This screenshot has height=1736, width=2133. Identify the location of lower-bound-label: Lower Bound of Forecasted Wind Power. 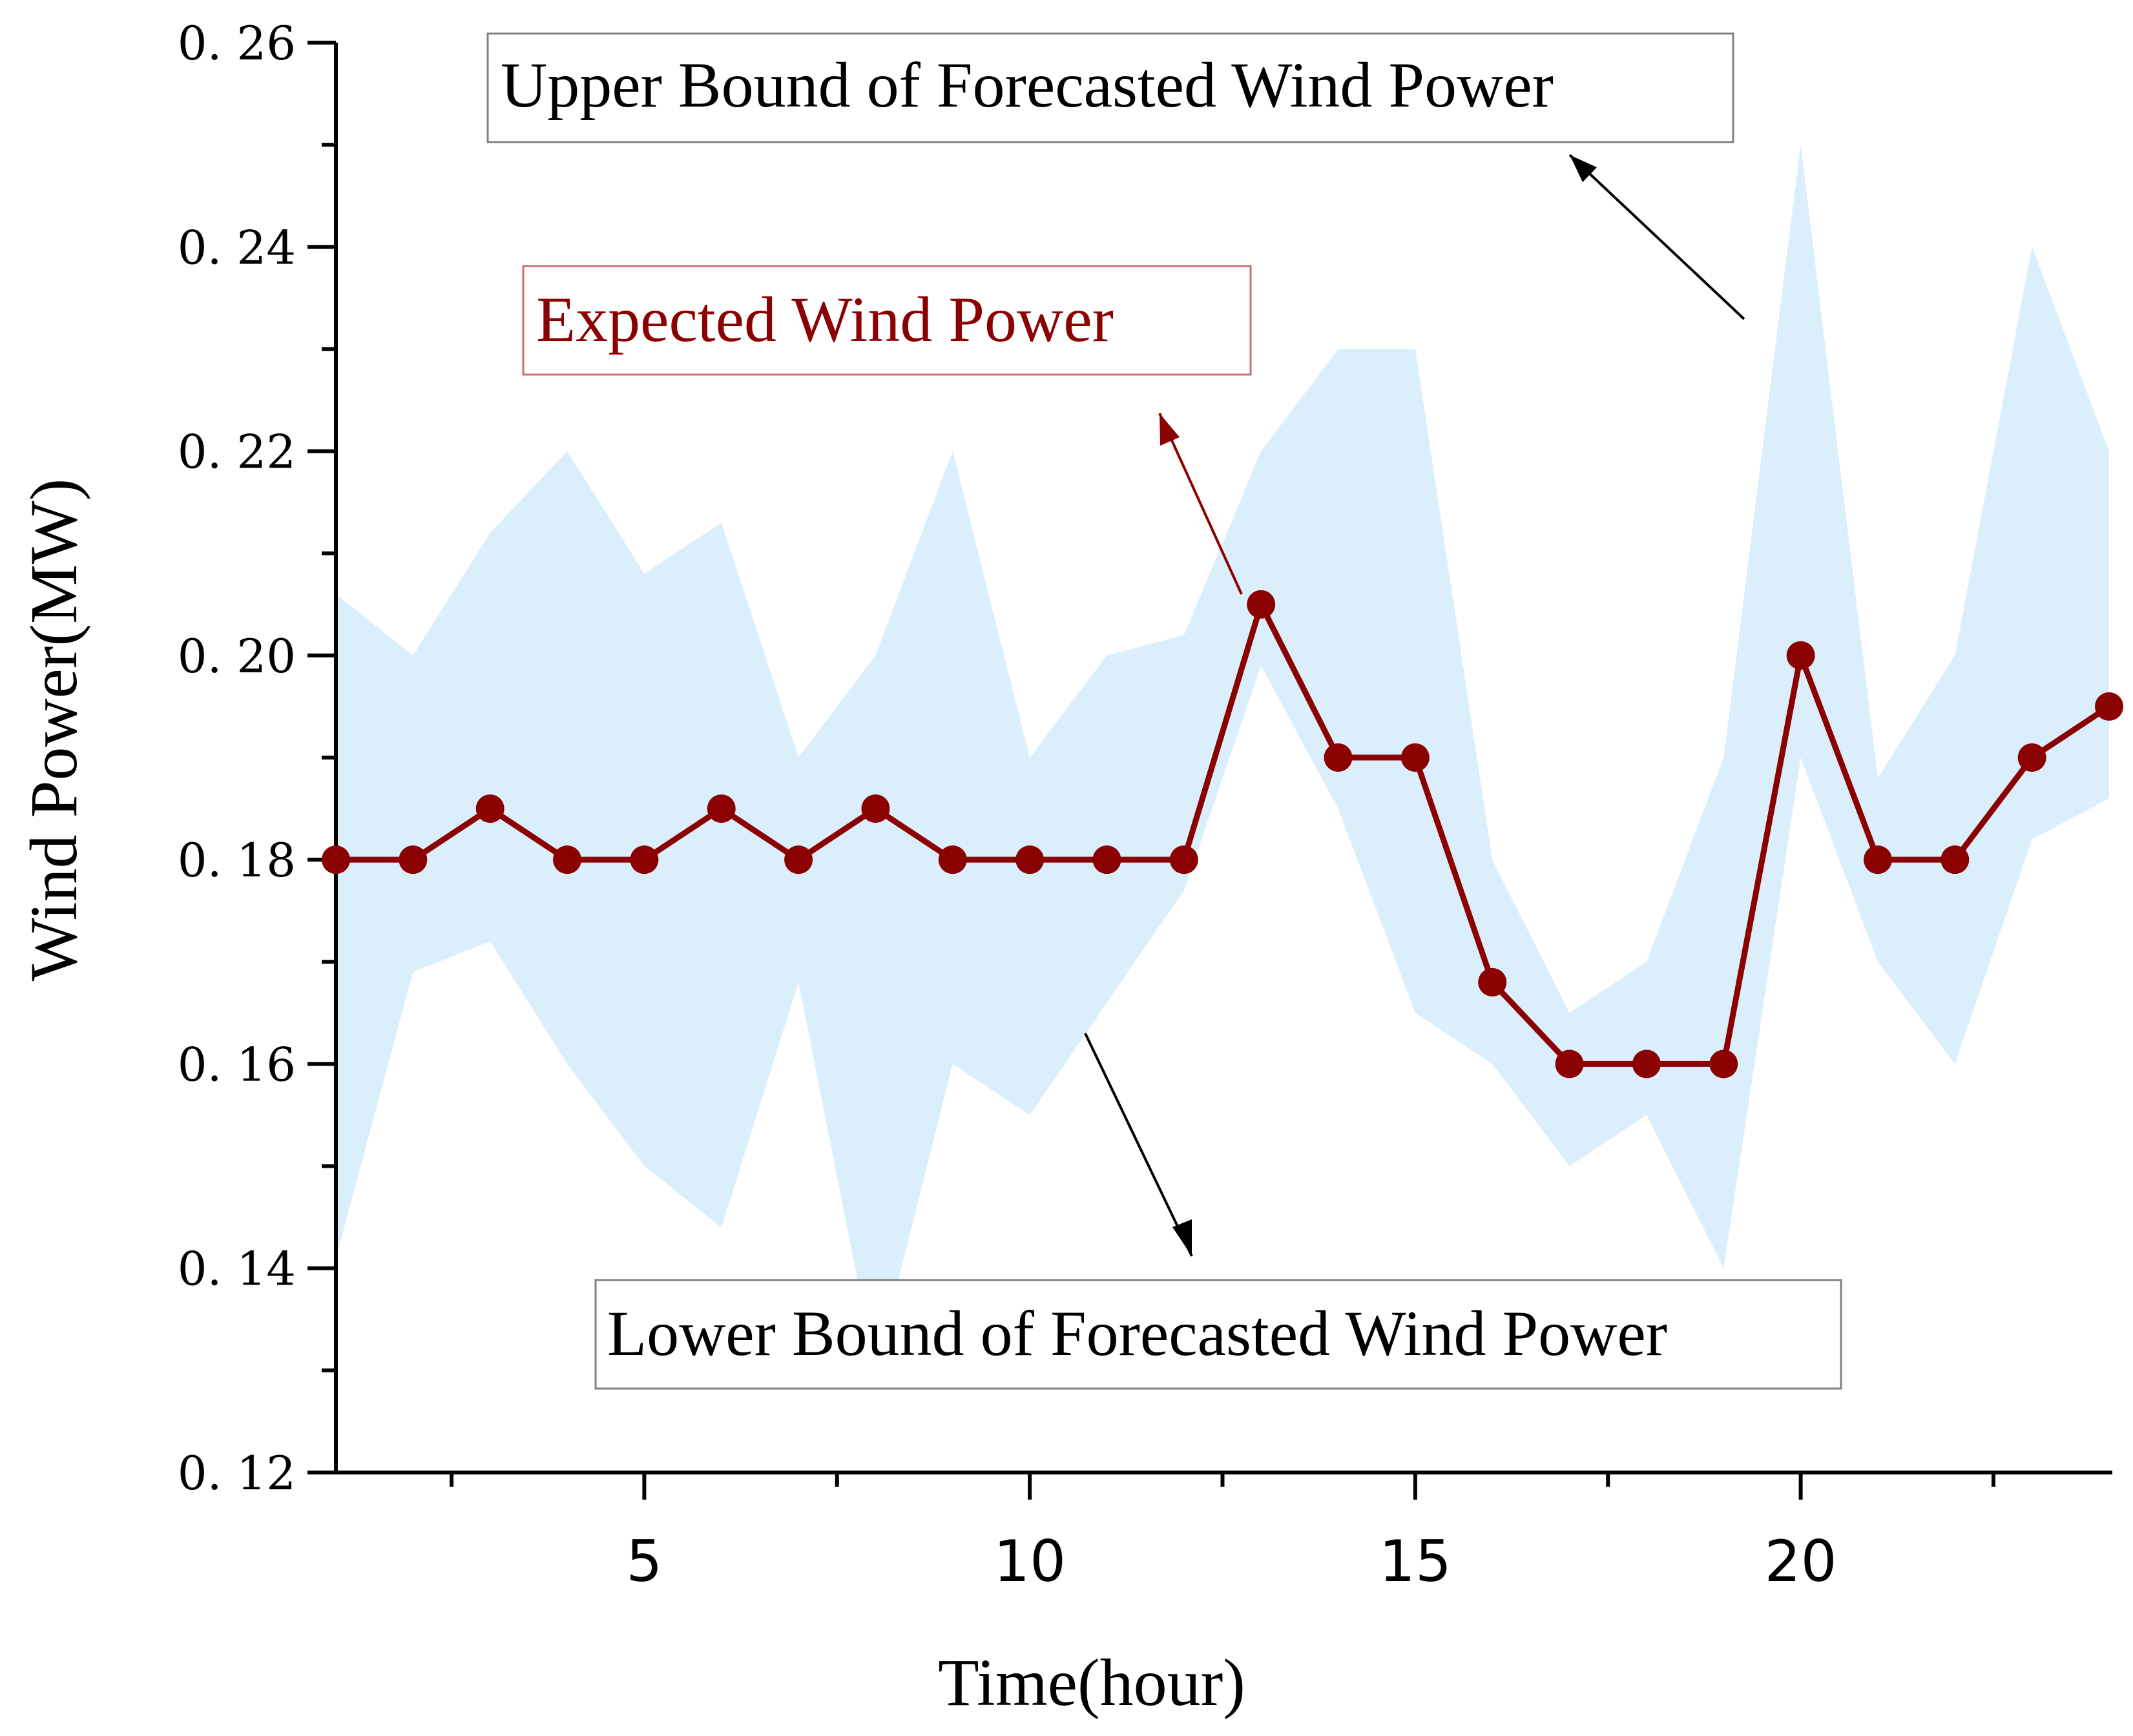
(1137, 1333).